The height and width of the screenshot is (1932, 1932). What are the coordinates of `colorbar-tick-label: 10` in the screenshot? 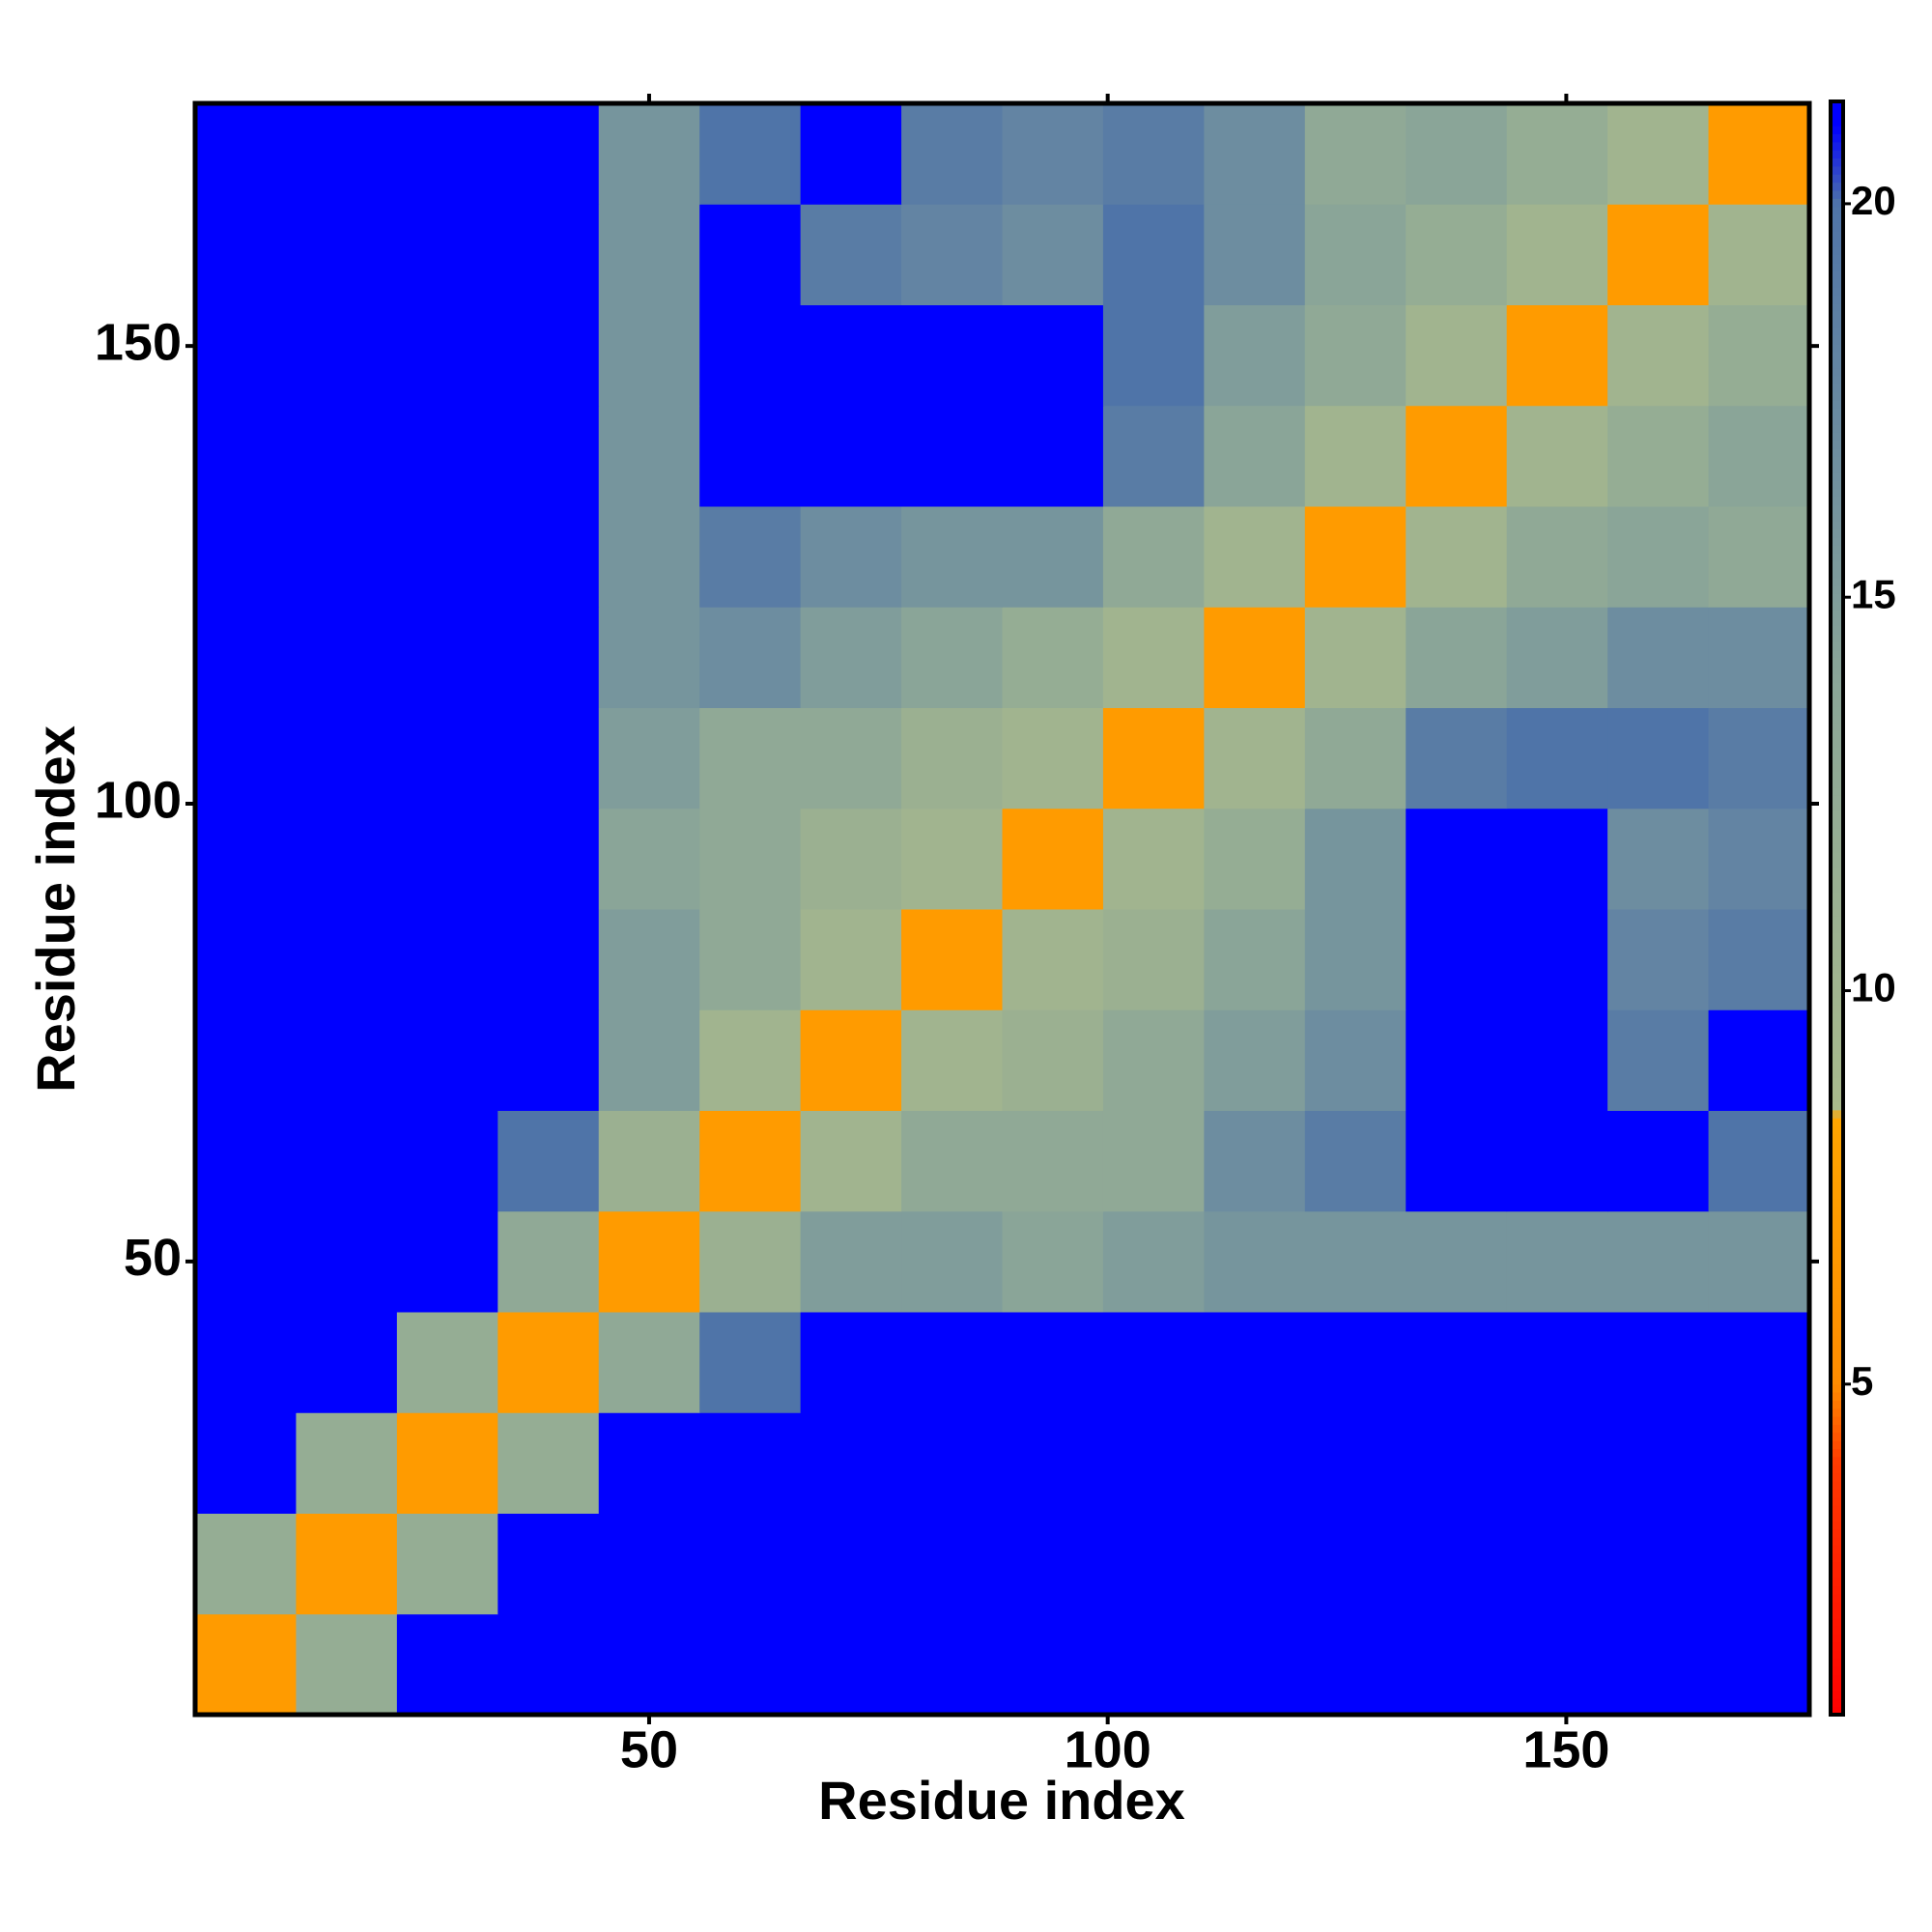 It's located at (1873, 987).